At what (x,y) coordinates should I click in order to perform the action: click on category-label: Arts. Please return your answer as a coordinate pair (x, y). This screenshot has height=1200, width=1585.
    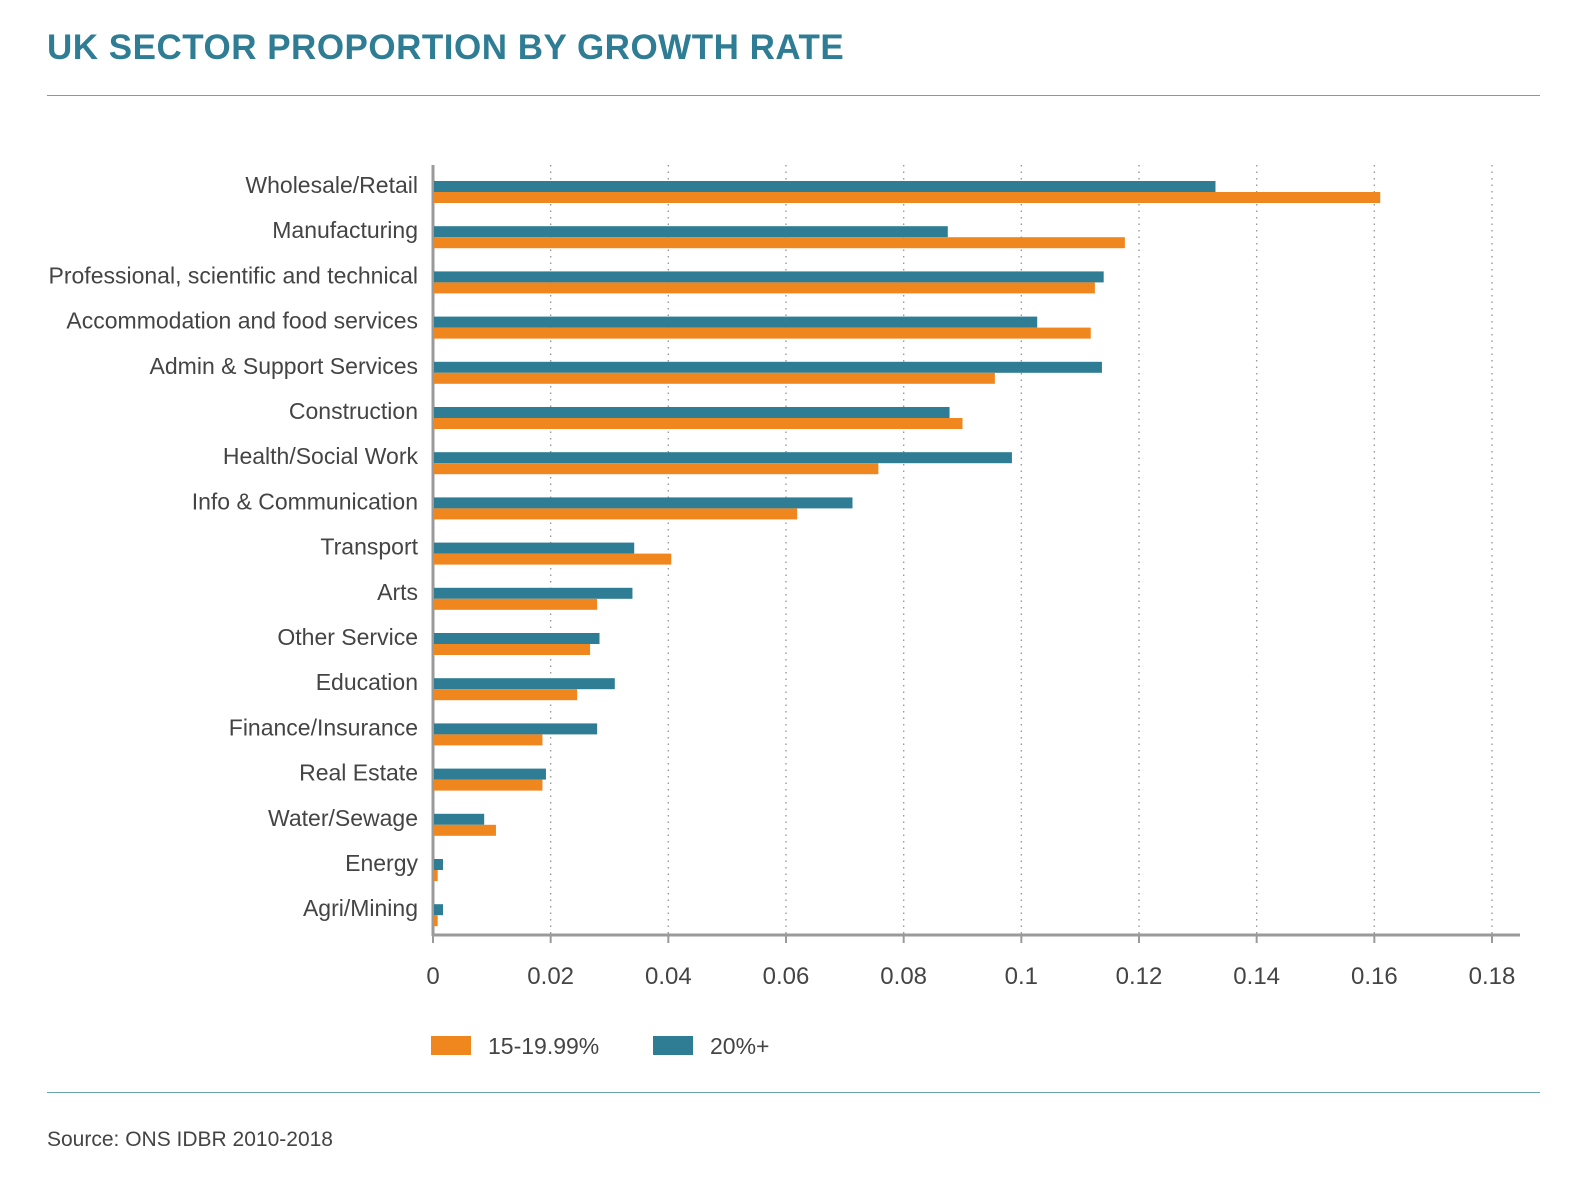
    Looking at the image, I should click on (397, 592).